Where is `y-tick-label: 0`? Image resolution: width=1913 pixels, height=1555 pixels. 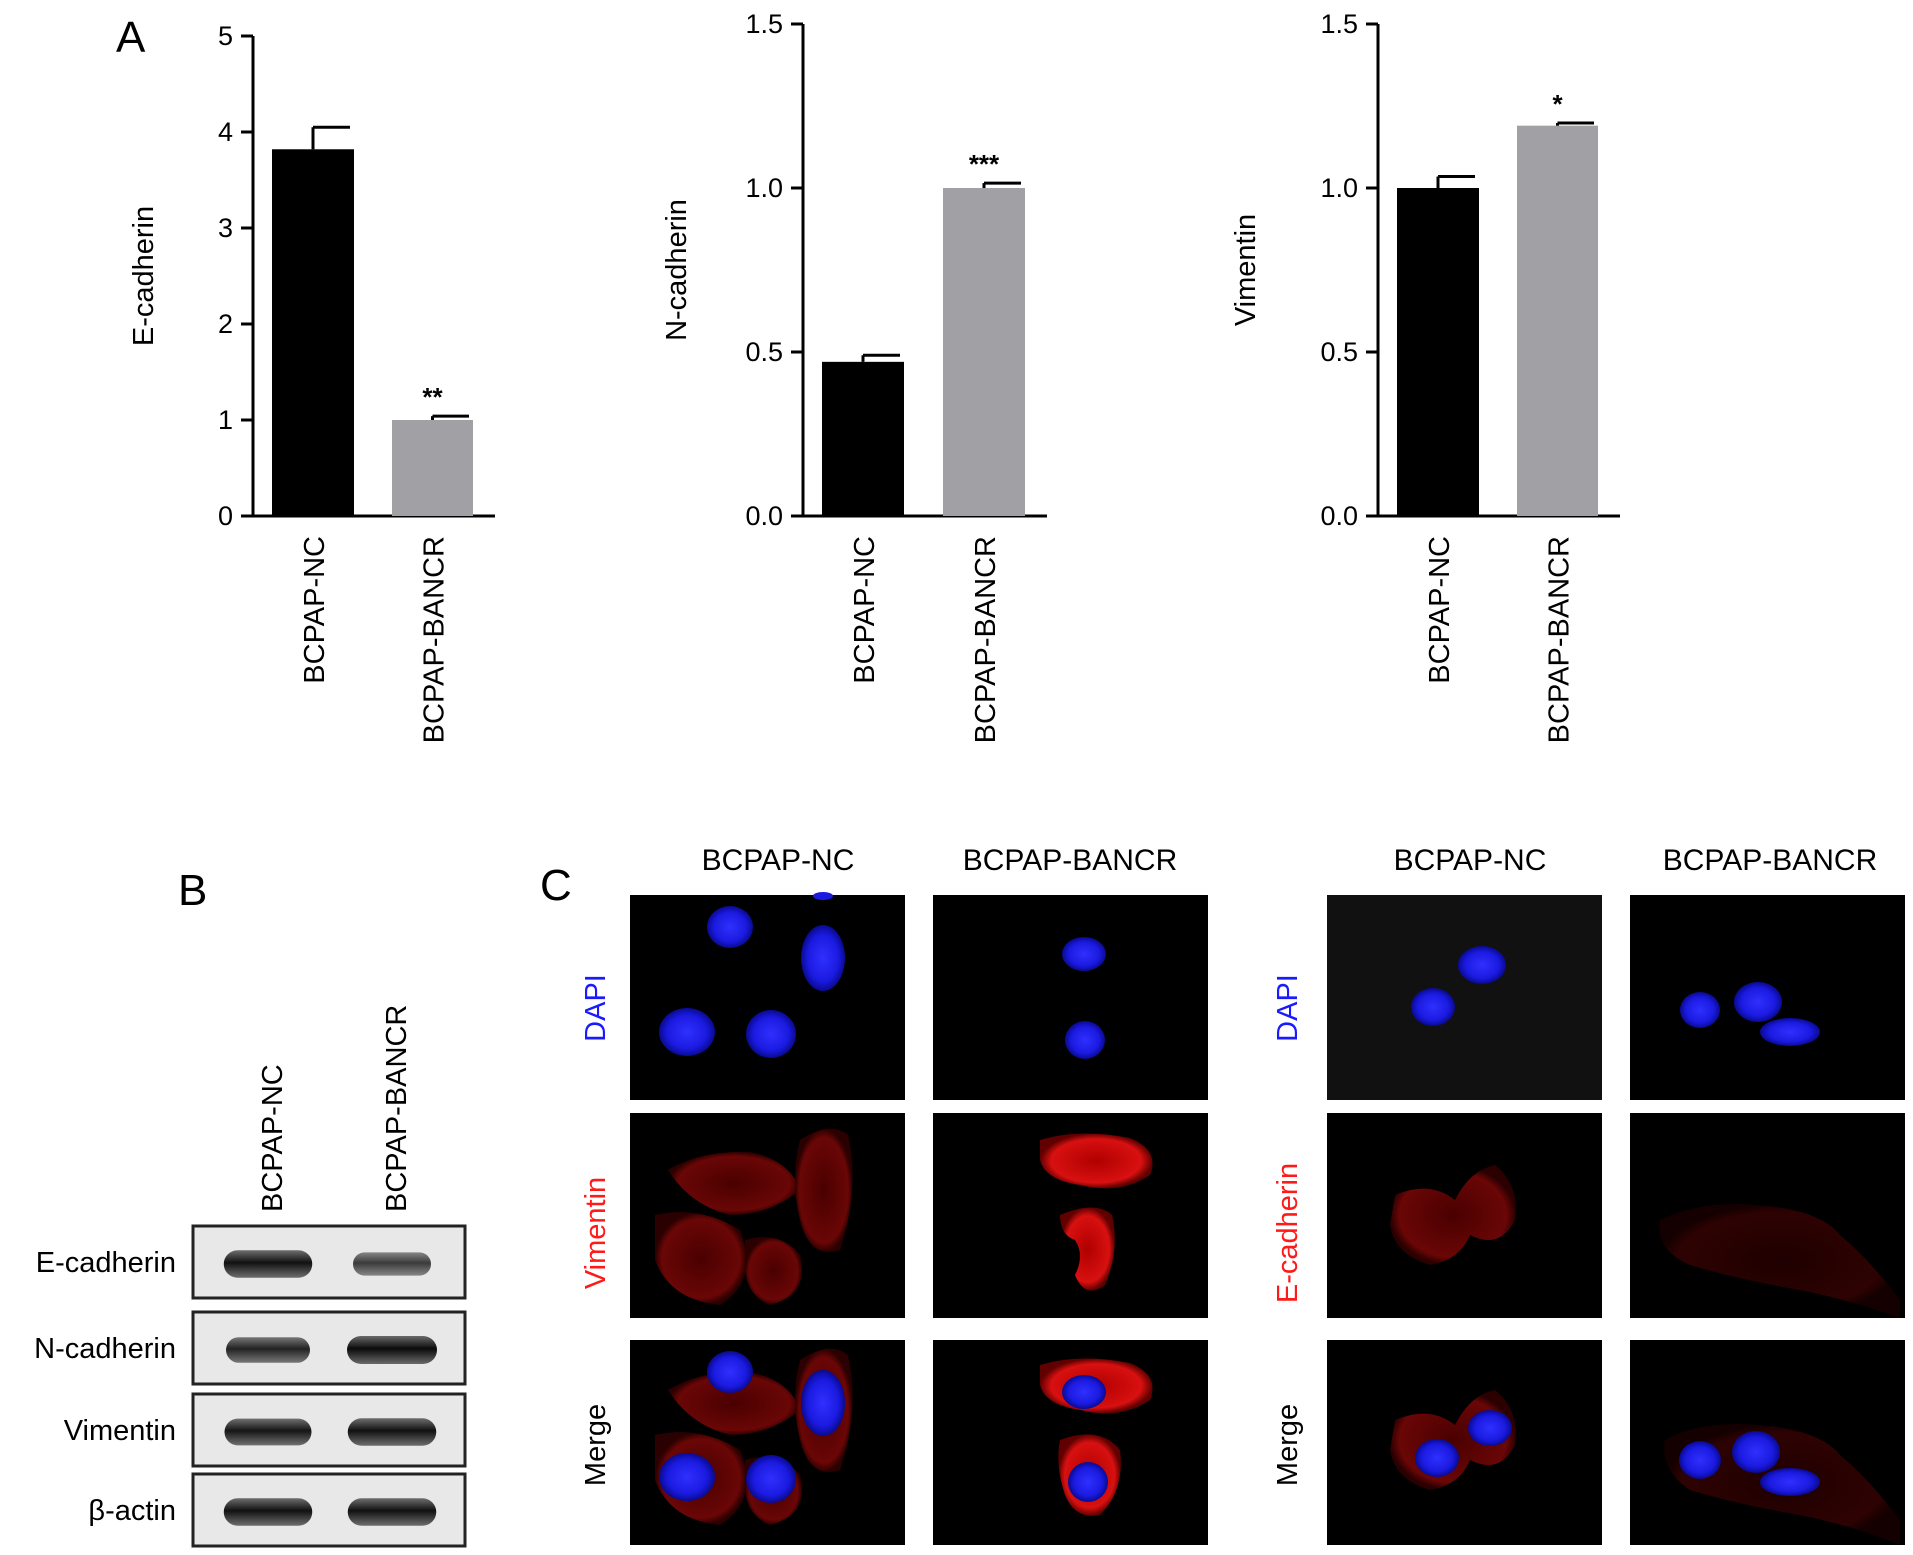 y-tick-label: 0 is located at coordinates (225, 516).